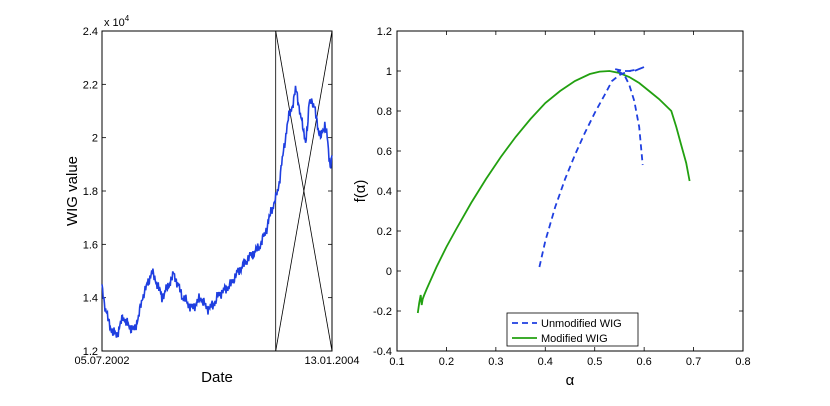 Image resolution: width=830 pixels, height=406 pixels. What do you see at coordinates (742, 362) in the screenshot?
I see `x-tick-label: 0.8` at bounding box center [742, 362].